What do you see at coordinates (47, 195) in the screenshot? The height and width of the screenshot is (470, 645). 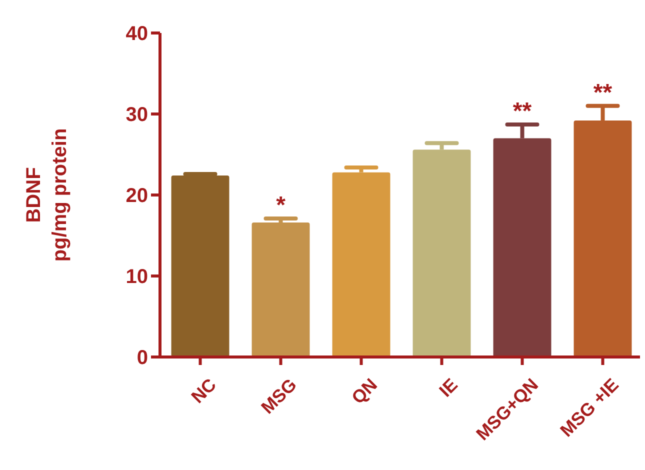 I see `y-axis-title: BDNF pg/mg protein` at bounding box center [47, 195].